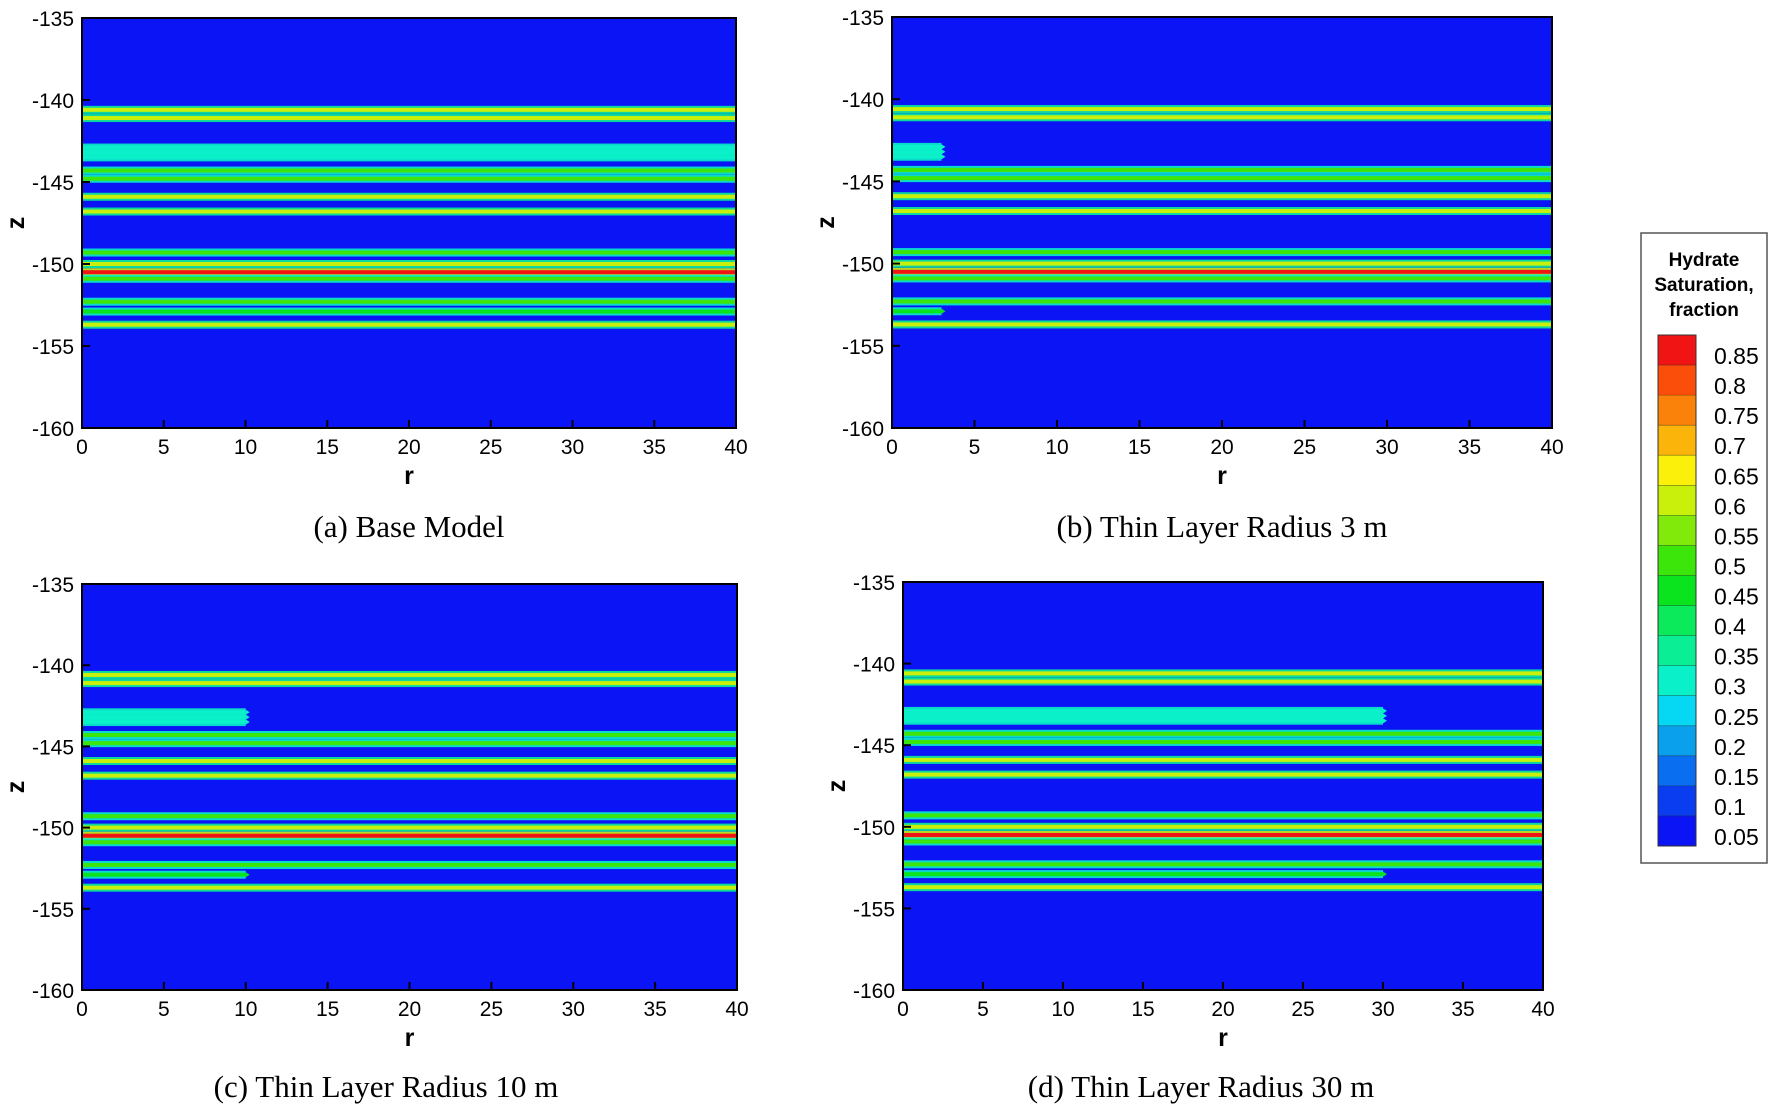 Image resolution: width=1786 pixels, height=1107 pixels. Describe the element at coordinates (1736, 717) in the screenshot. I see `legend-level-label: 0.25` at that location.